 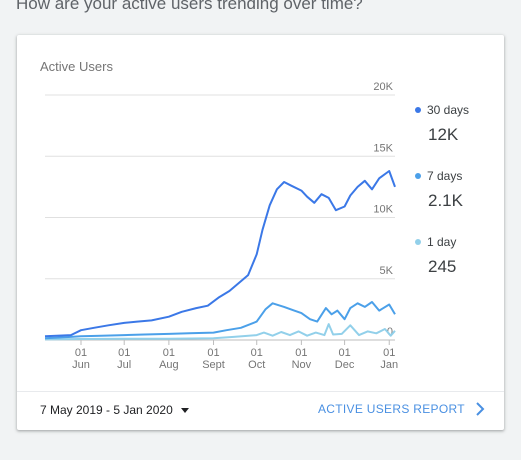 What do you see at coordinates (213, 365) in the screenshot?
I see `x-tick-month-label: Sept` at bounding box center [213, 365].